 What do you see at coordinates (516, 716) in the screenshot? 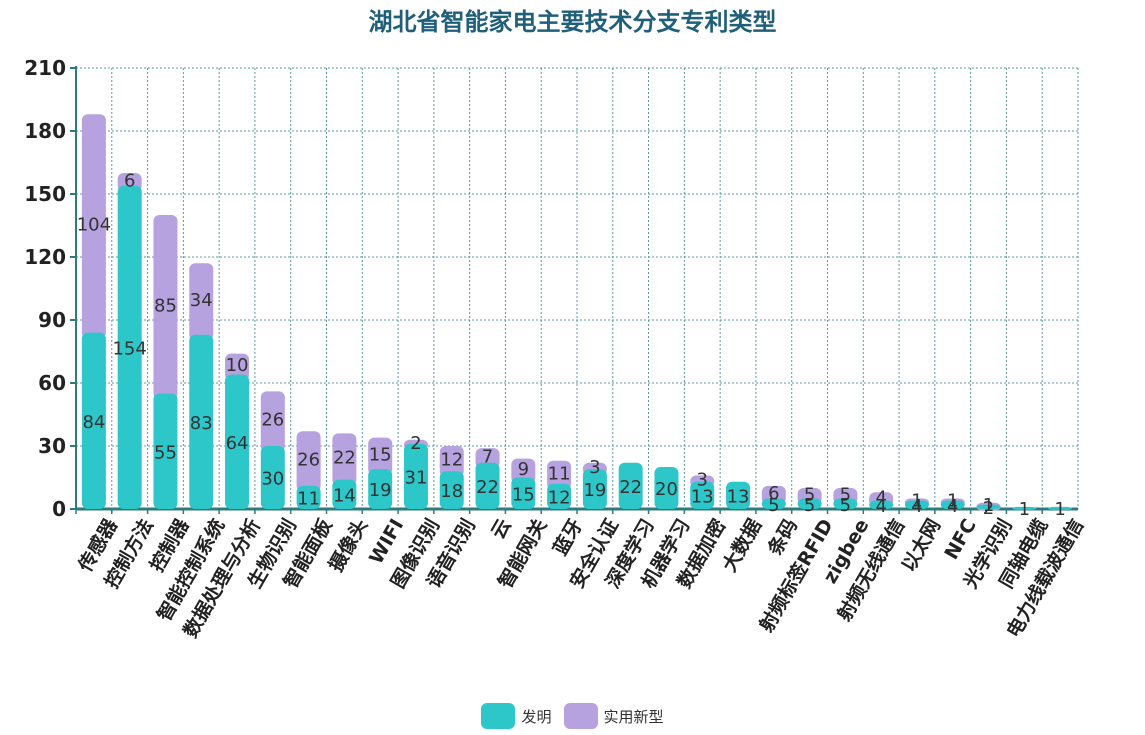
I see `legend-item-invention: 发明` at bounding box center [516, 716].